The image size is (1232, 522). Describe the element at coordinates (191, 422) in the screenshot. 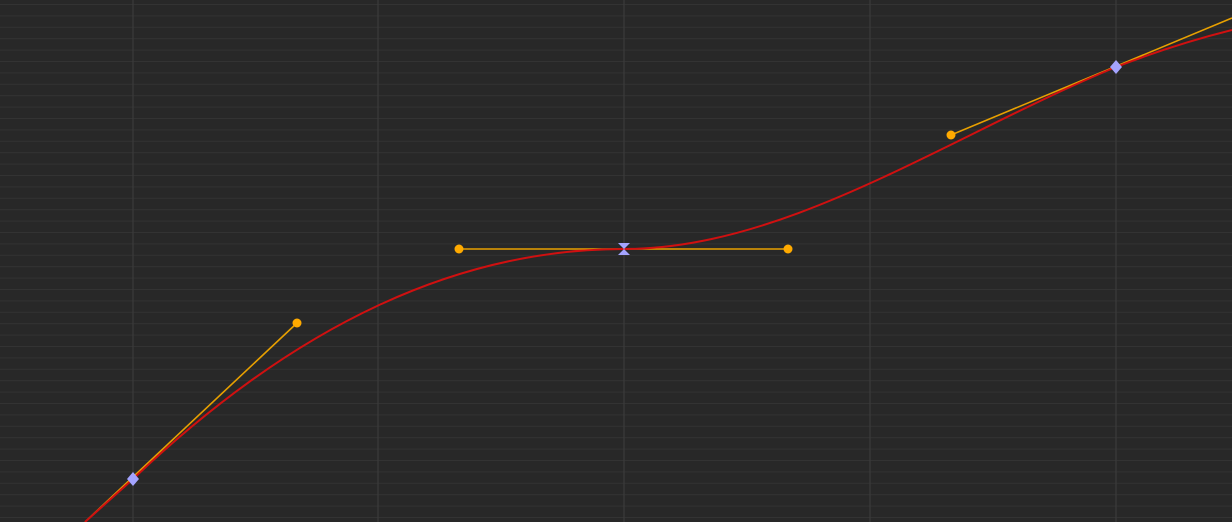

I see `handle-line` at that location.